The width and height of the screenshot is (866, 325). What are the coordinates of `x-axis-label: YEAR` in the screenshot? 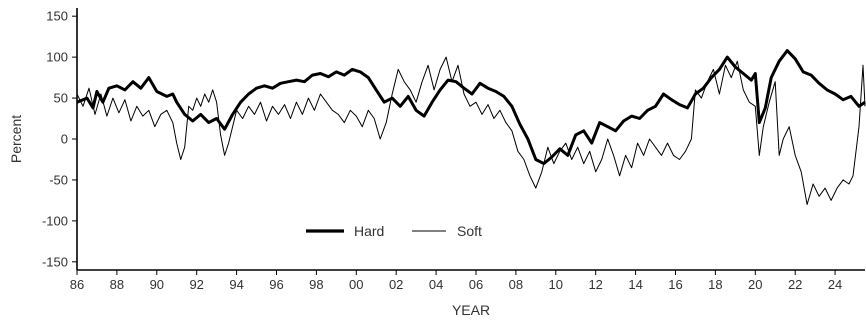 It's located at (471, 310).